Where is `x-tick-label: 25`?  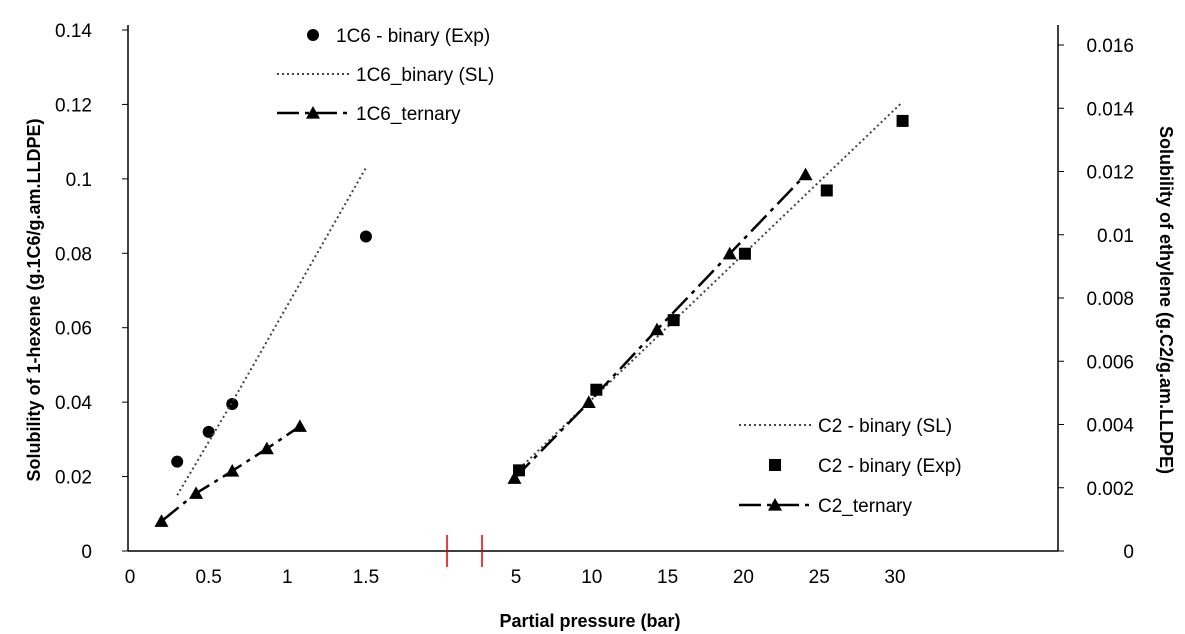
x-tick-label: 25 is located at coordinates (819, 577).